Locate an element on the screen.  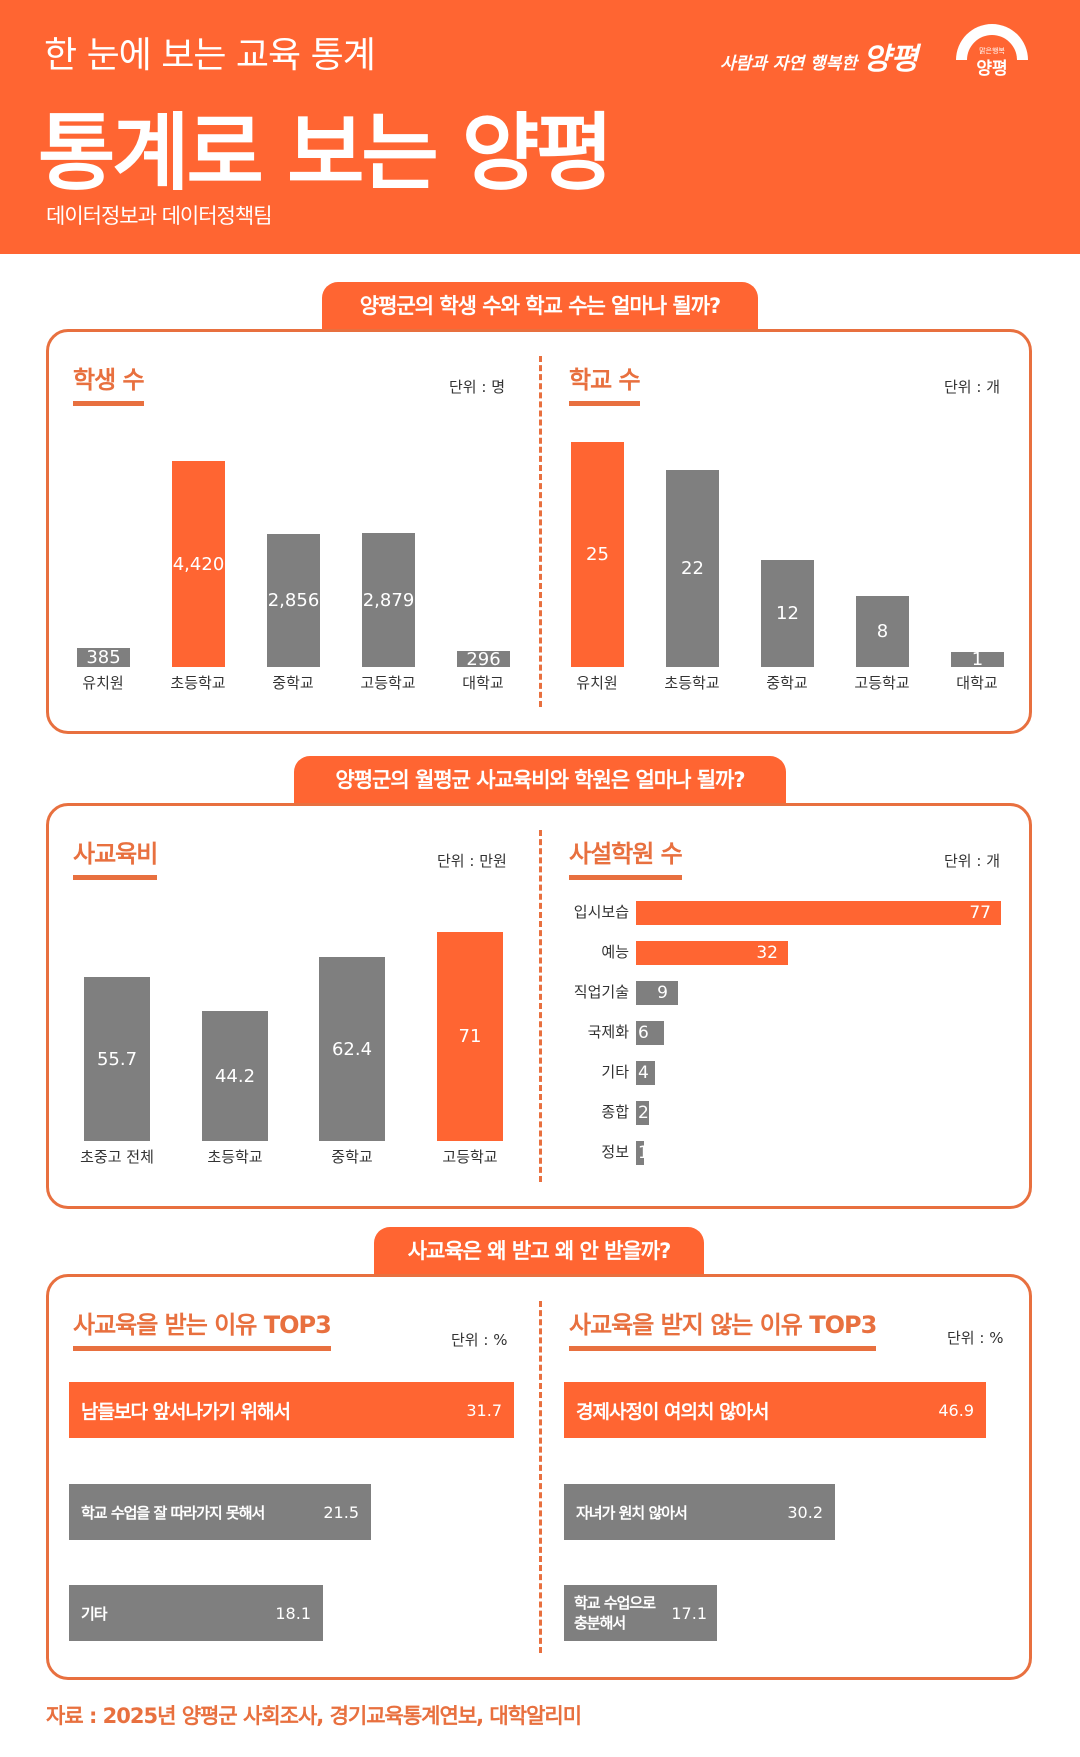
bar-reason-against-2: 자녀가 원치 않아서 30.2 is located at coordinates (699, 1512).